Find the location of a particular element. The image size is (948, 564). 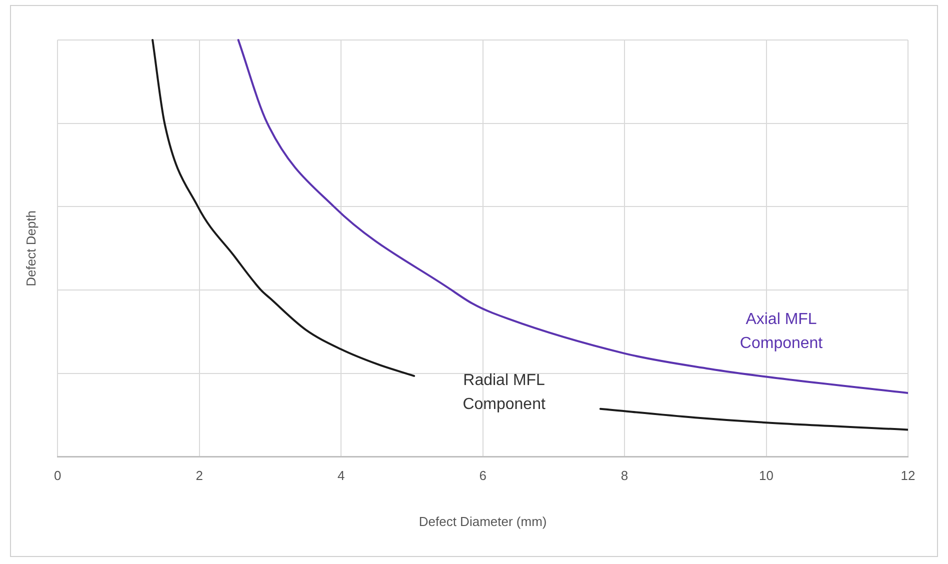

x-tick-label: 12 is located at coordinates (908, 476).